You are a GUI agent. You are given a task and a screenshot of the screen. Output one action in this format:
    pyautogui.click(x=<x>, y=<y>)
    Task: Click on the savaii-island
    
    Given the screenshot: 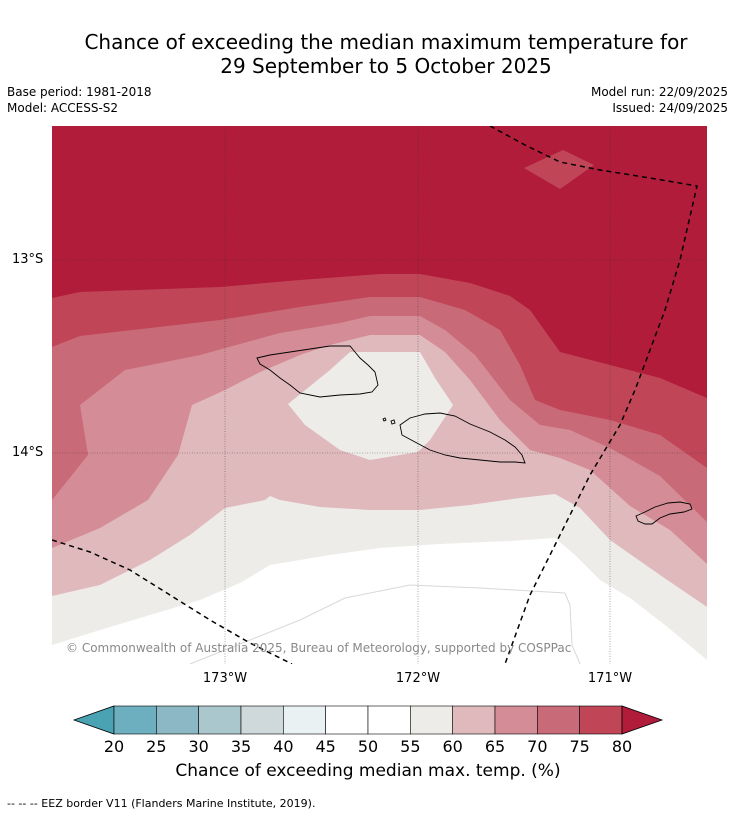 What is the action you would take?
    pyautogui.click(x=317, y=371)
    